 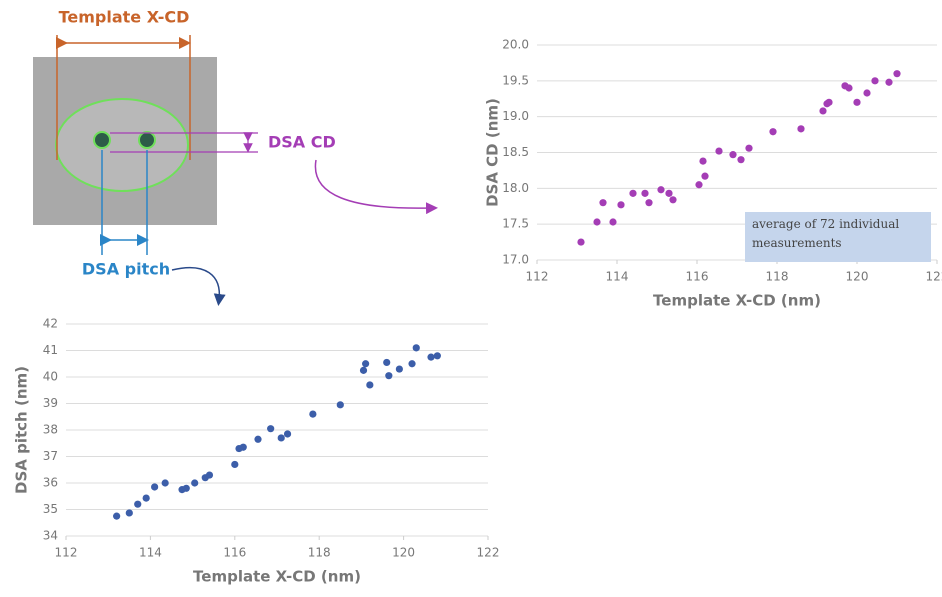 What do you see at coordinates (515, 45) in the screenshot?
I see `y-tick-label: 20.0` at bounding box center [515, 45].